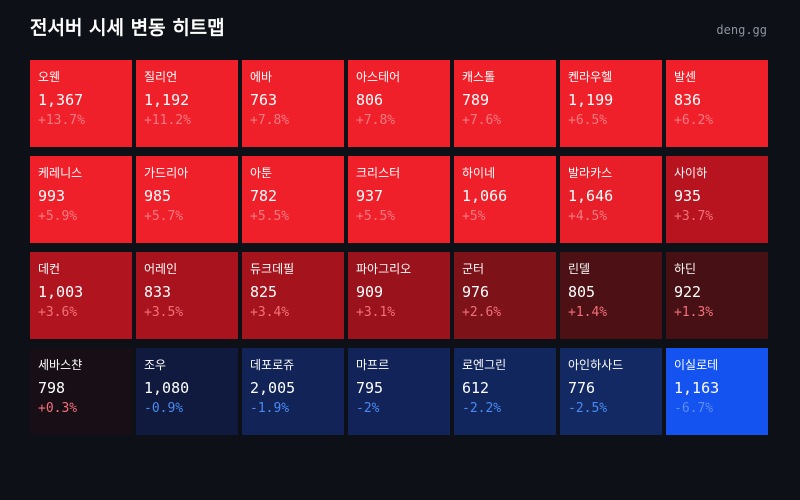  I want to click on heatmap-cell: 마프르 795 -2%, so click(399, 391).